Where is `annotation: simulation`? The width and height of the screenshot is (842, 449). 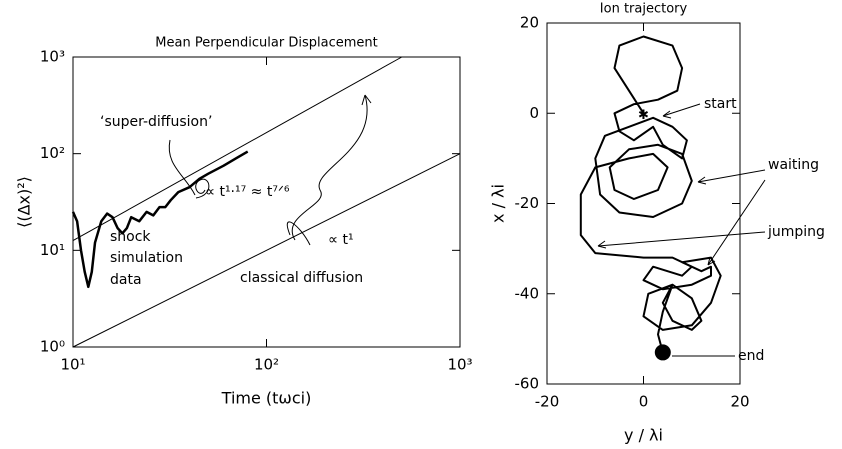 annotation: simulation is located at coordinates (146, 258).